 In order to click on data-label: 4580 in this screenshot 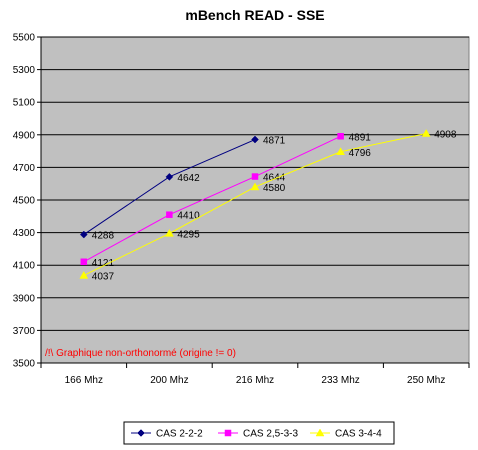, I will do `click(274, 188)`.